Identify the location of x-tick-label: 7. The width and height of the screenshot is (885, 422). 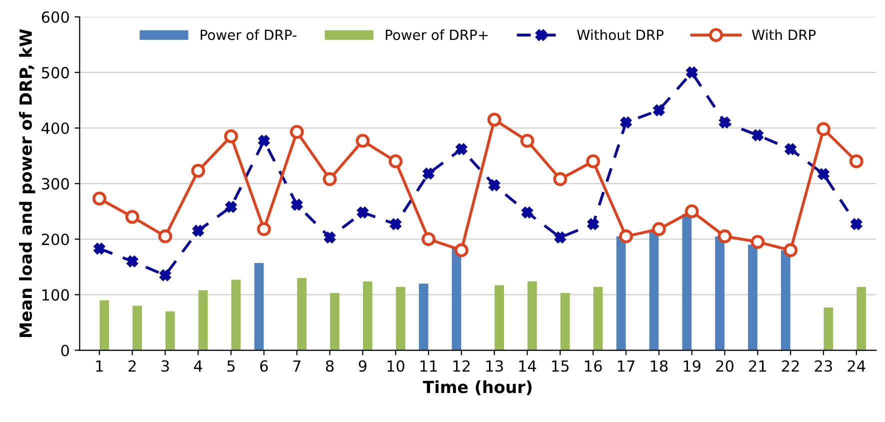
(296, 366).